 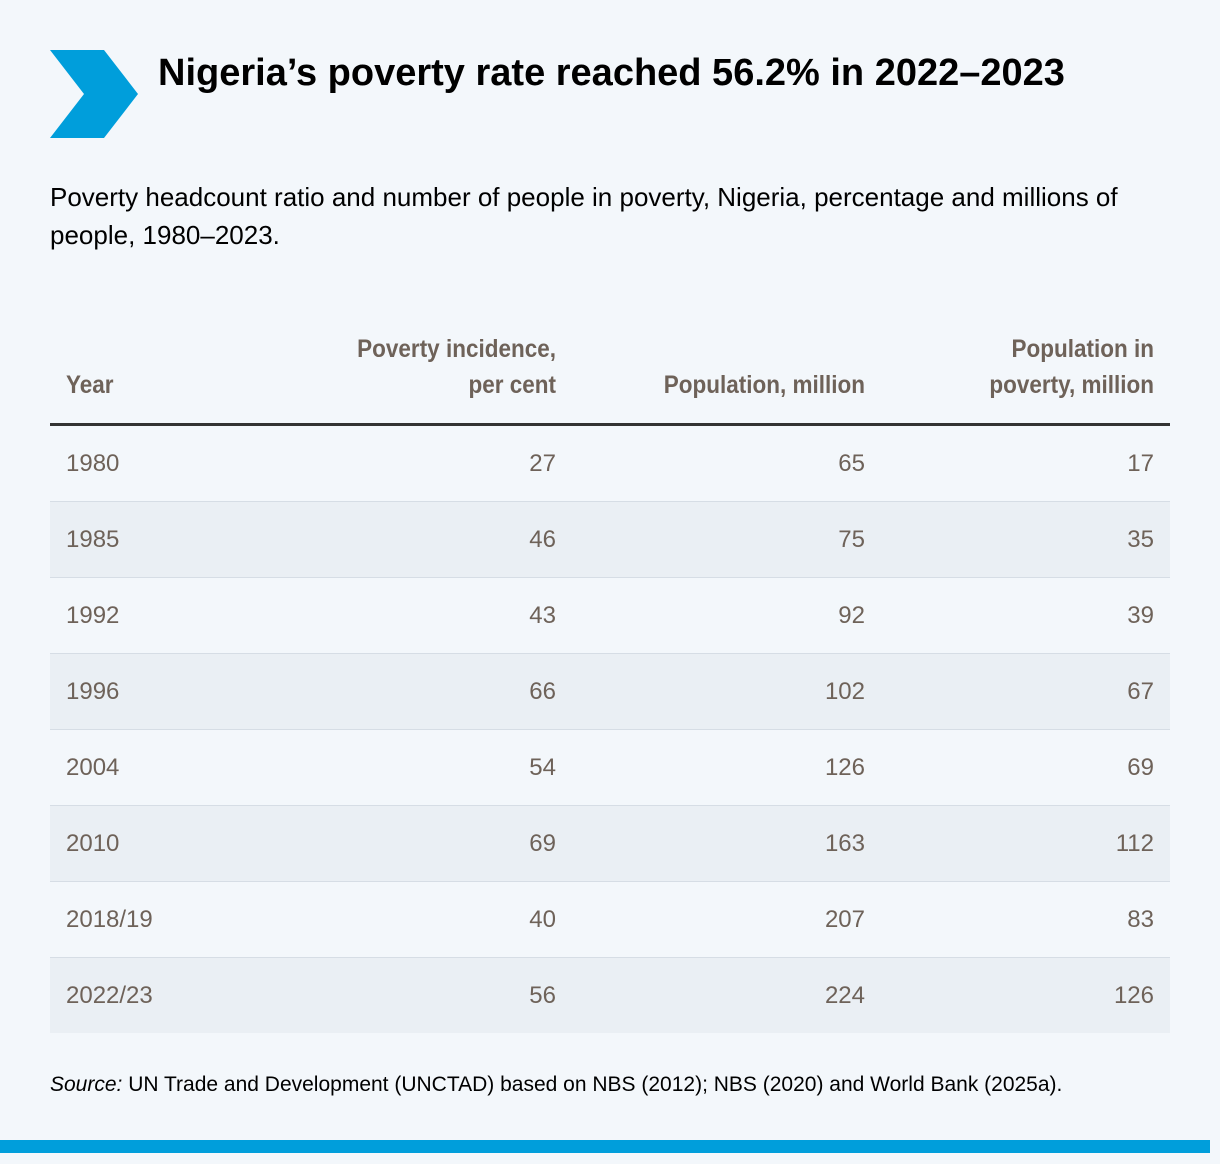 What do you see at coordinates (844, 919) in the screenshot?
I see `cell-population: 207` at bounding box center [844, 919].